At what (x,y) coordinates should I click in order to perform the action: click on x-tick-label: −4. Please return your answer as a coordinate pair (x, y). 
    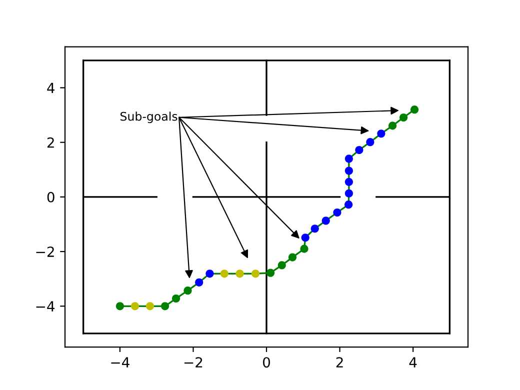
    Looking at the image, I should click on (120, 362).